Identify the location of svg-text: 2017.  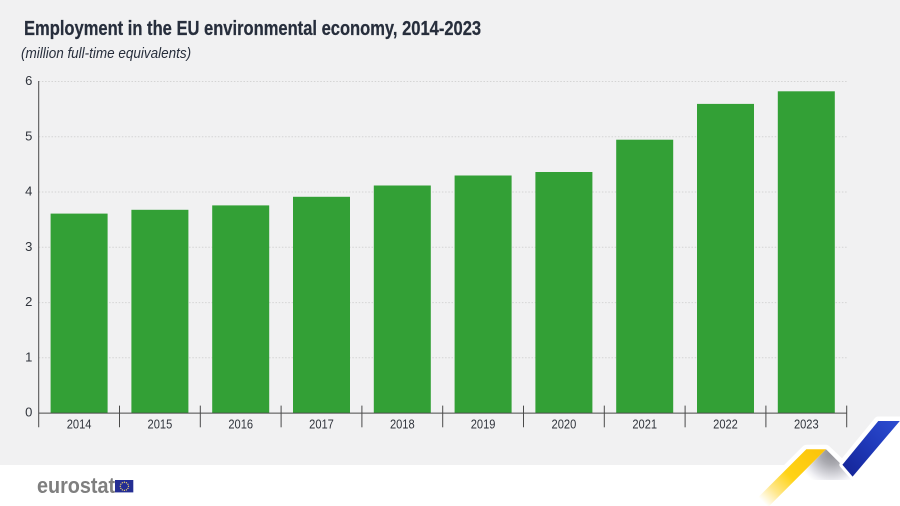
(321, 424).